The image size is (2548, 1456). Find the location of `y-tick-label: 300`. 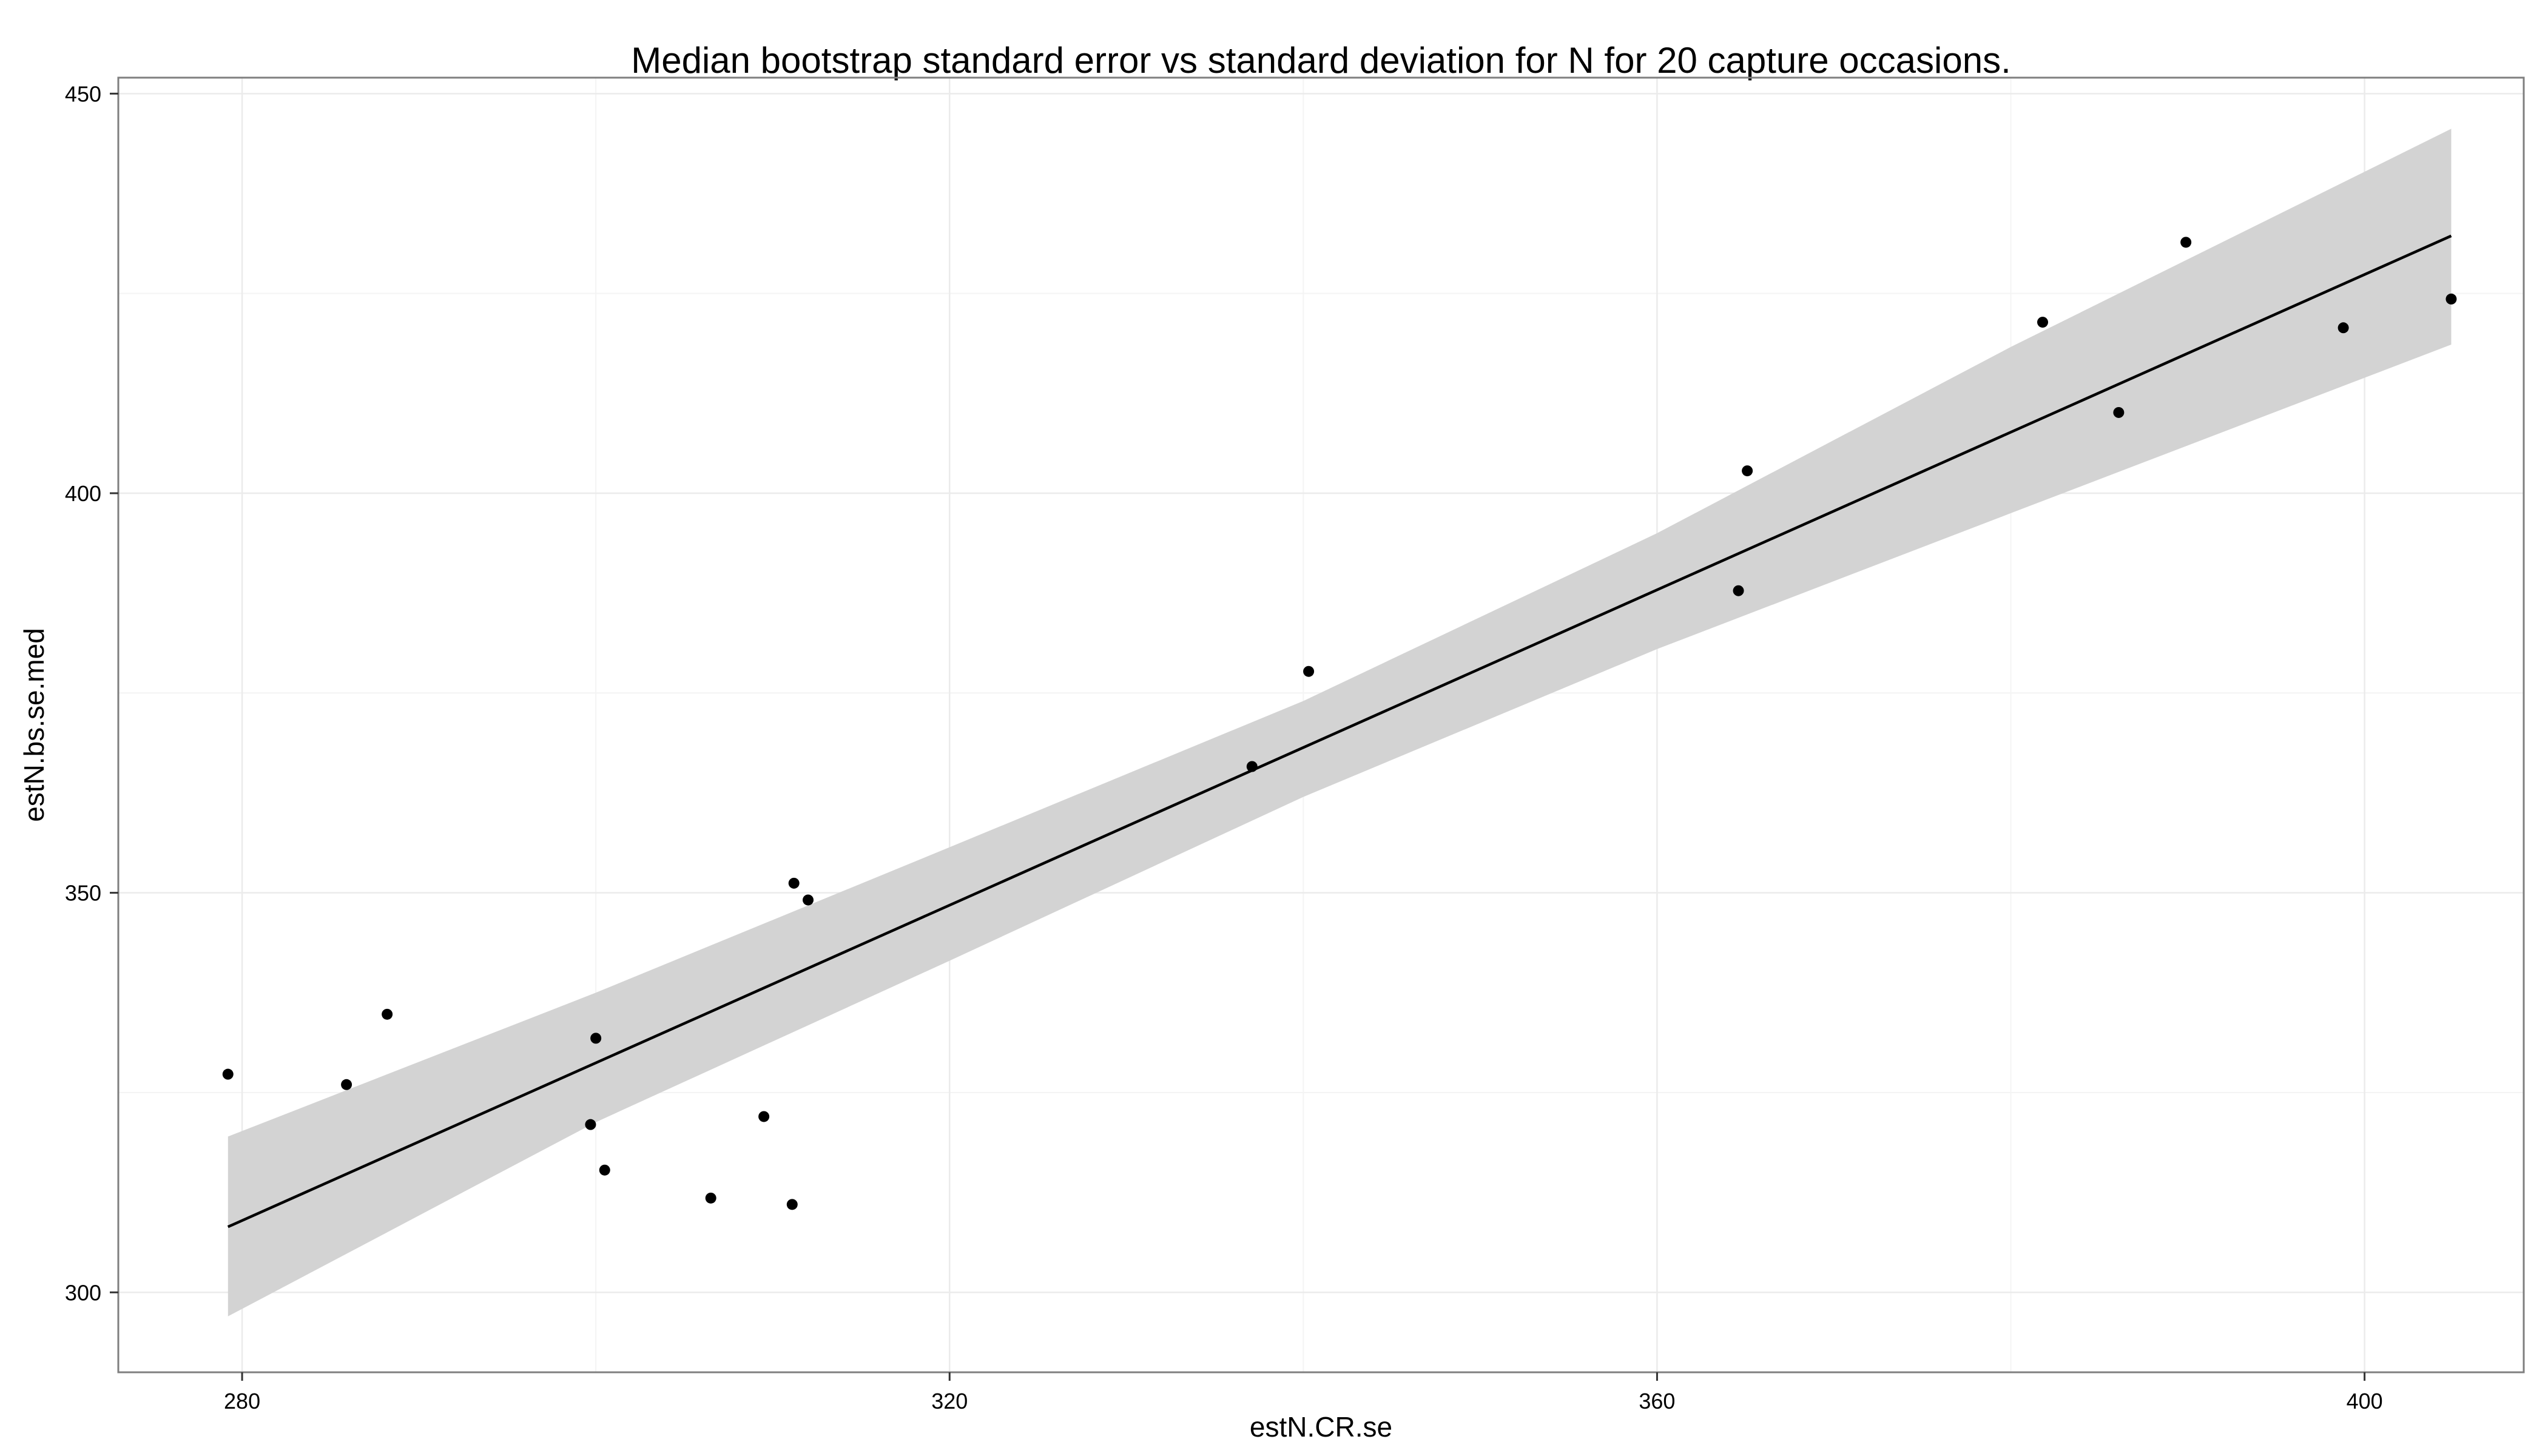

y-tick-label: 300 is located at coordinates (83, 1292).